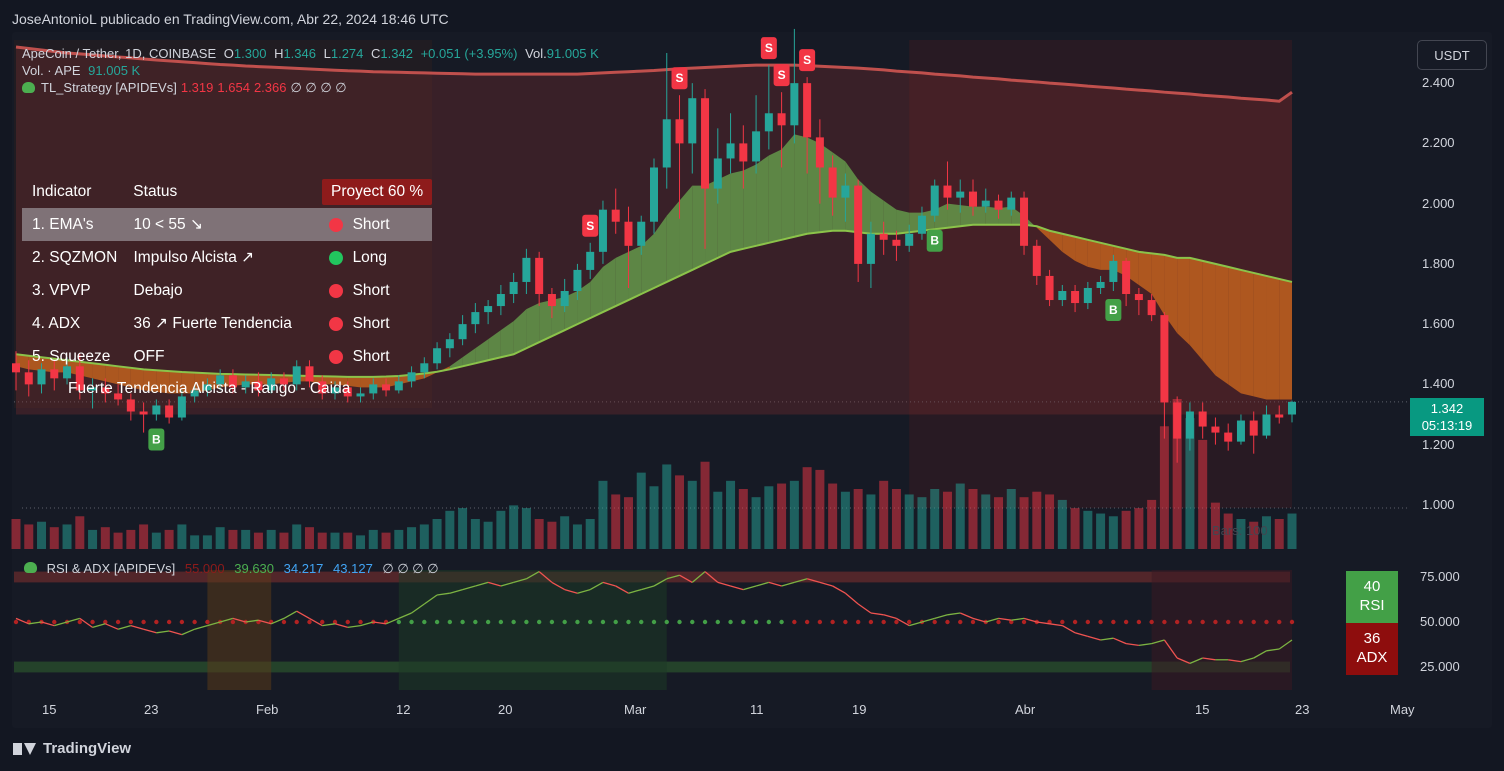  I want to click on rsi-label: RSI, so click(1372, 605).